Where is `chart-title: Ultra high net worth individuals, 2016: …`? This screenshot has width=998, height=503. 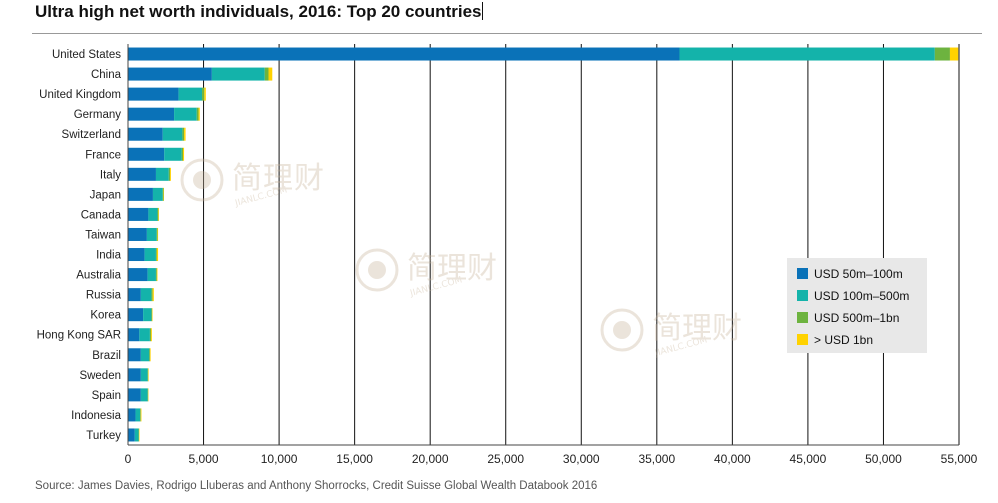 chart-title: Ultra high net worth individuals, 2016: … is located at coordinates (259, 12).